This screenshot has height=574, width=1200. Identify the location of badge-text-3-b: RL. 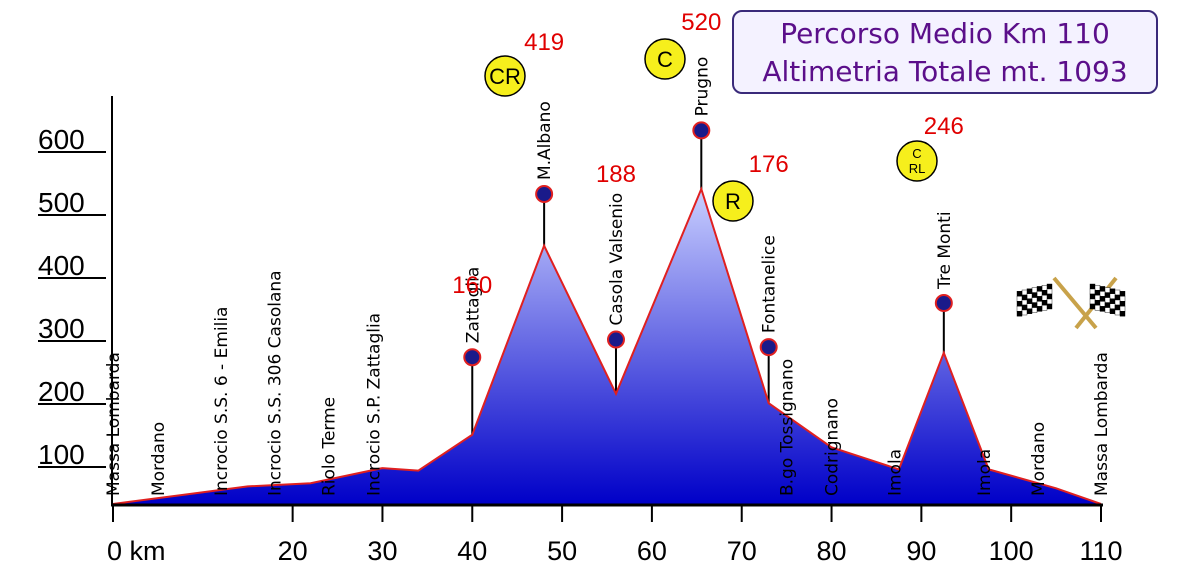
(917, 168).